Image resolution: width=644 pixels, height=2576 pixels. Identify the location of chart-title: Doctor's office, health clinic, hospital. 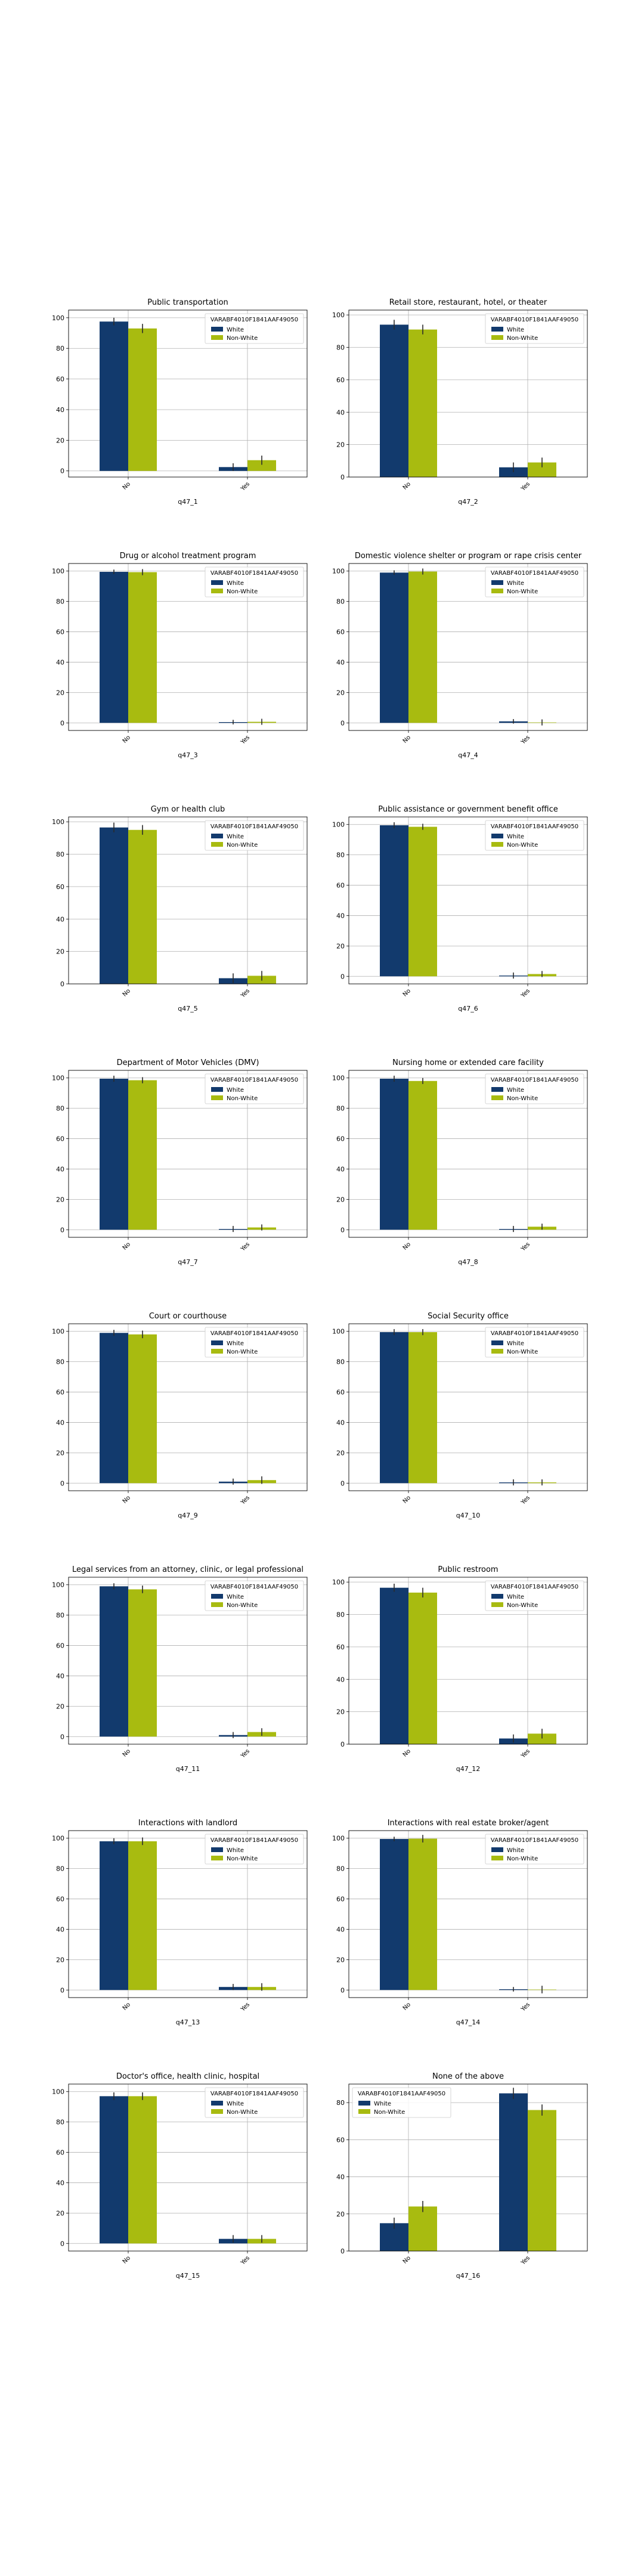
(187, 2077).